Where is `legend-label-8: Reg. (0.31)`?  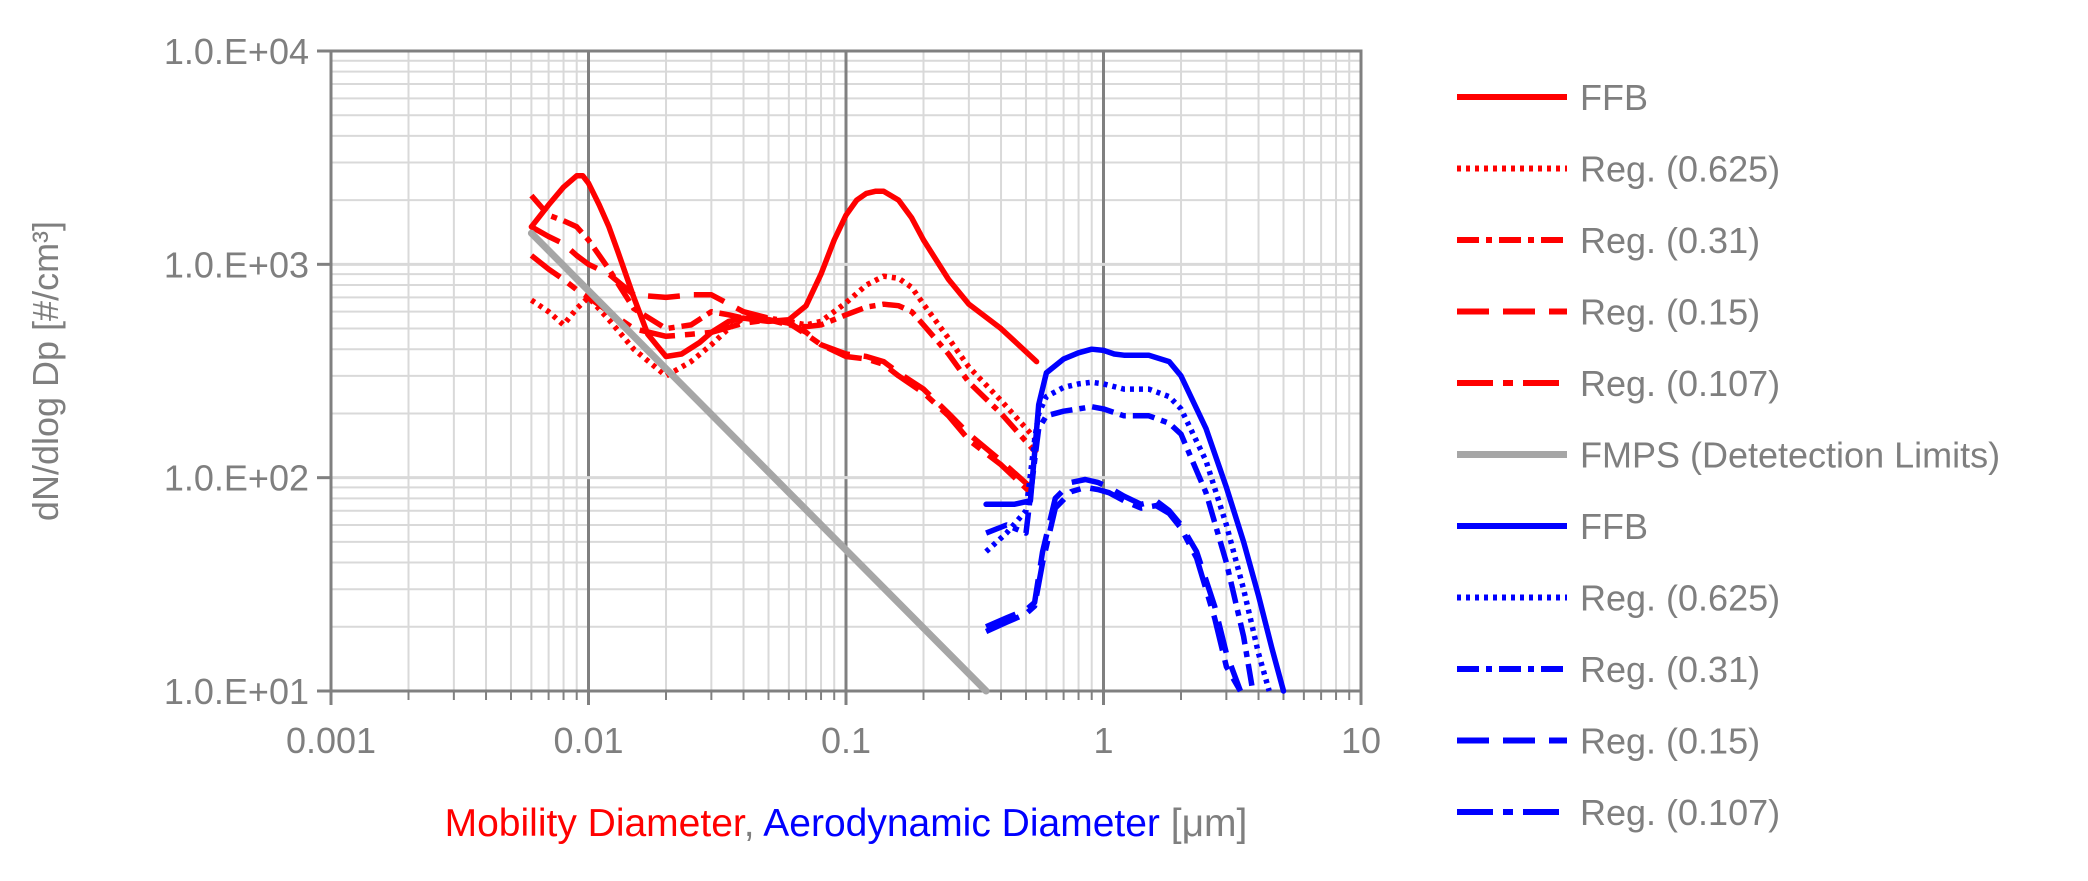 legend-label-8: Reg. (0.31) is located at coordinates (1670, 669).